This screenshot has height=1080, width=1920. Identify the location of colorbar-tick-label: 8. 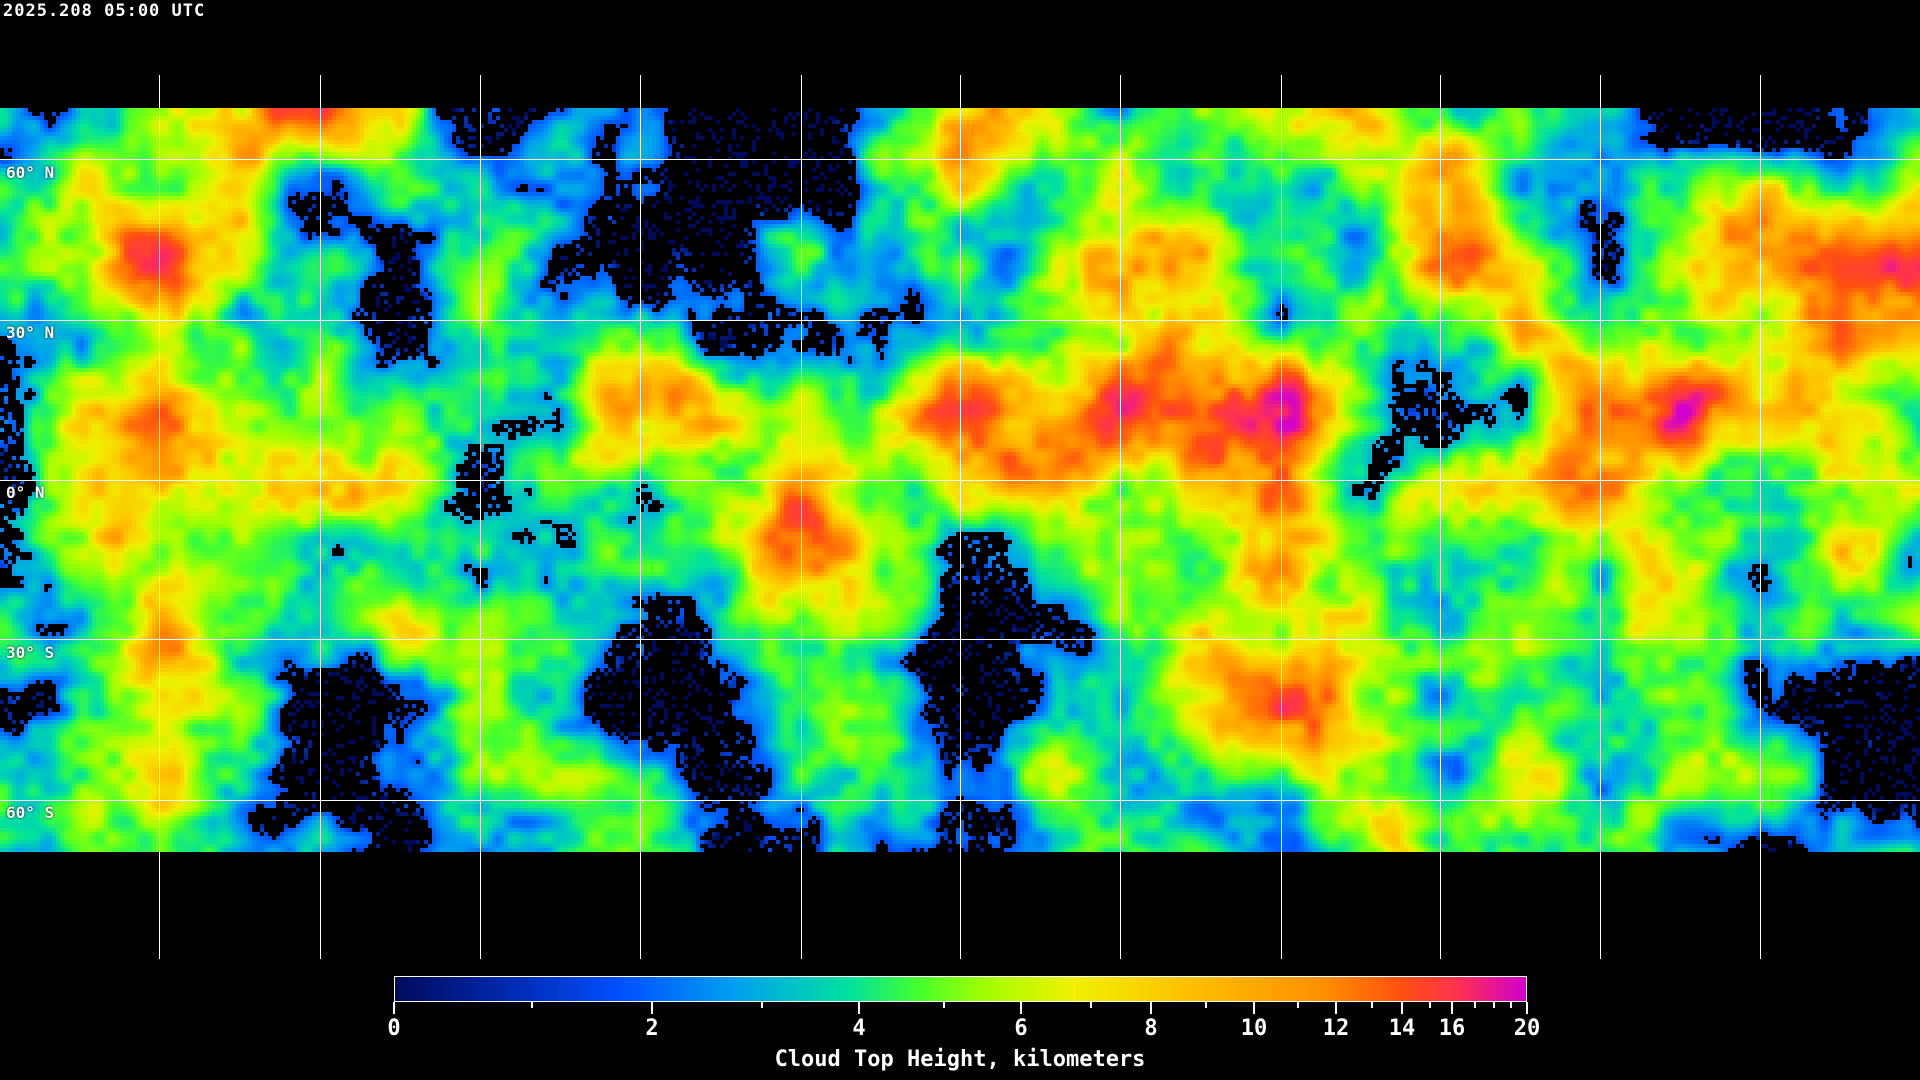
(1151, 1028).